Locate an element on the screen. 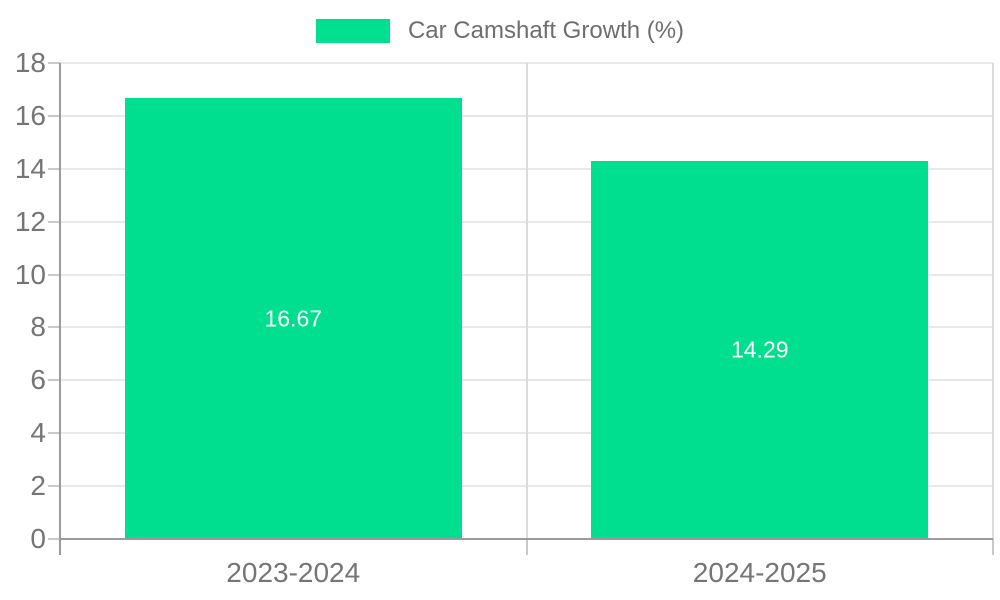 The width and height of the screenshot is (1000, 600). legend-label: Car Camshaft Growth (%) is located at coordinates (546, 30).